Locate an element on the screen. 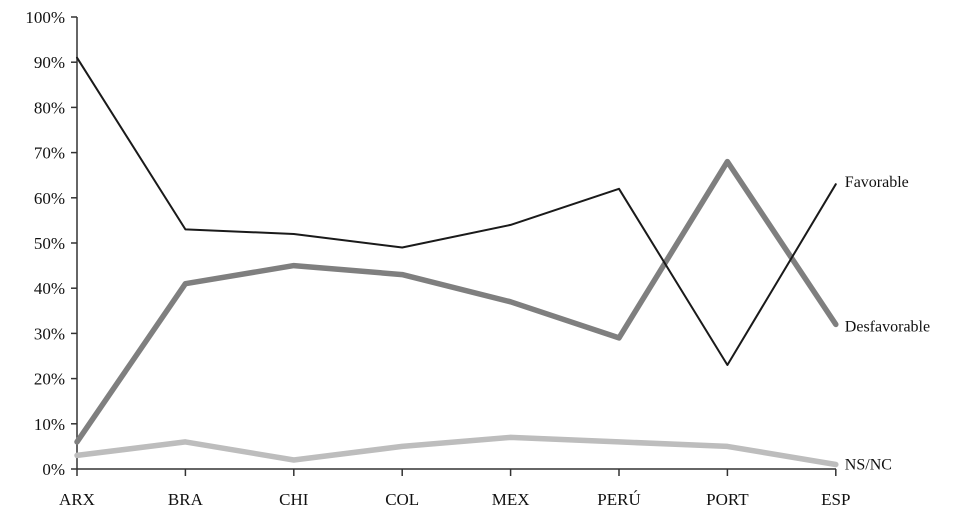  y-tick-label: 90% is located at coordinates (49, 62).